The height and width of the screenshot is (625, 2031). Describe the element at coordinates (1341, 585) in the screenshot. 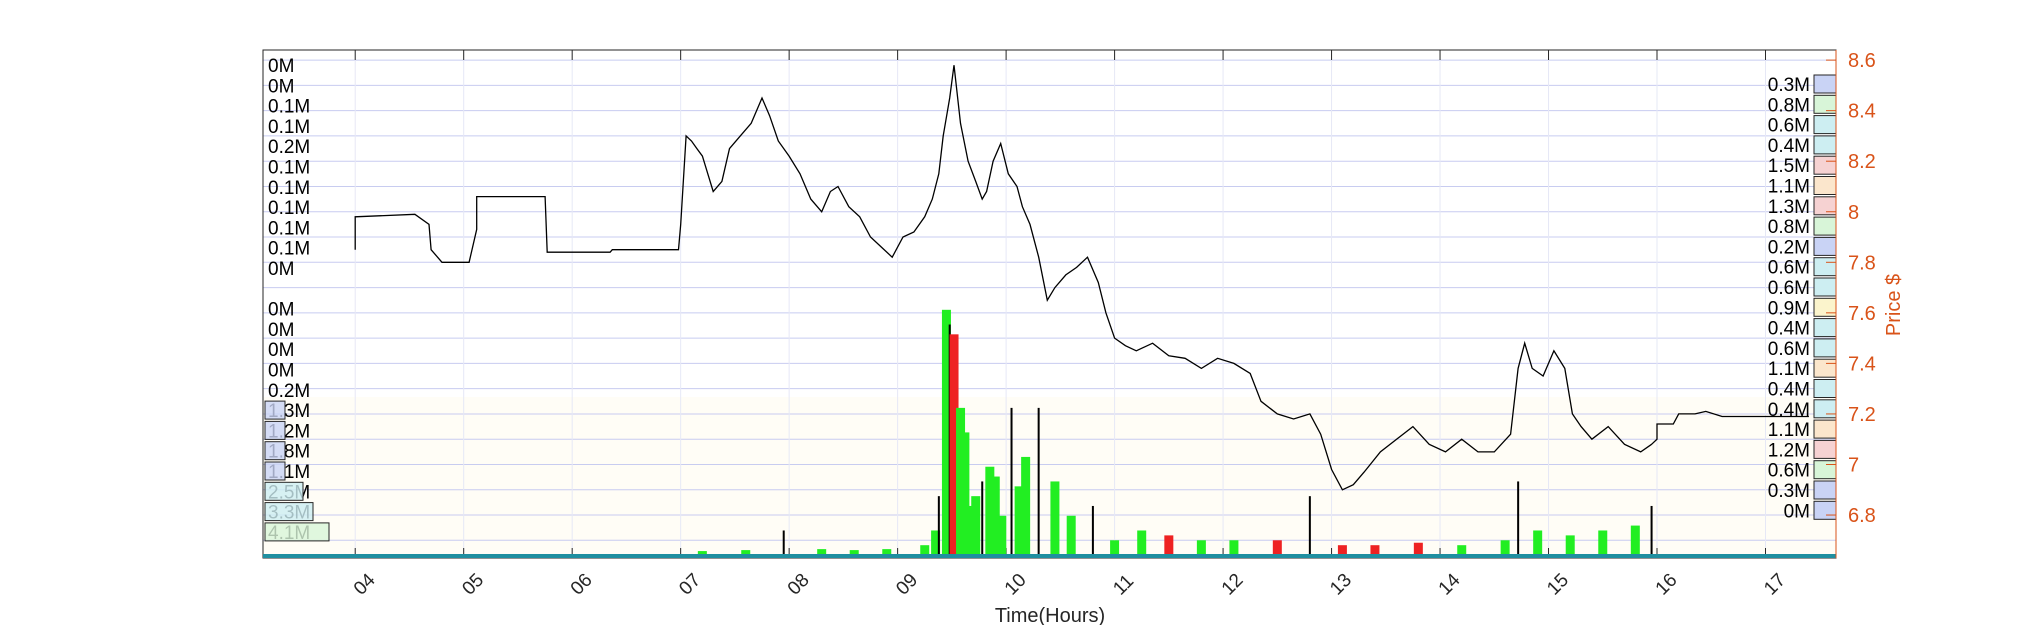

I see `x-tick-label: 13` at that location.